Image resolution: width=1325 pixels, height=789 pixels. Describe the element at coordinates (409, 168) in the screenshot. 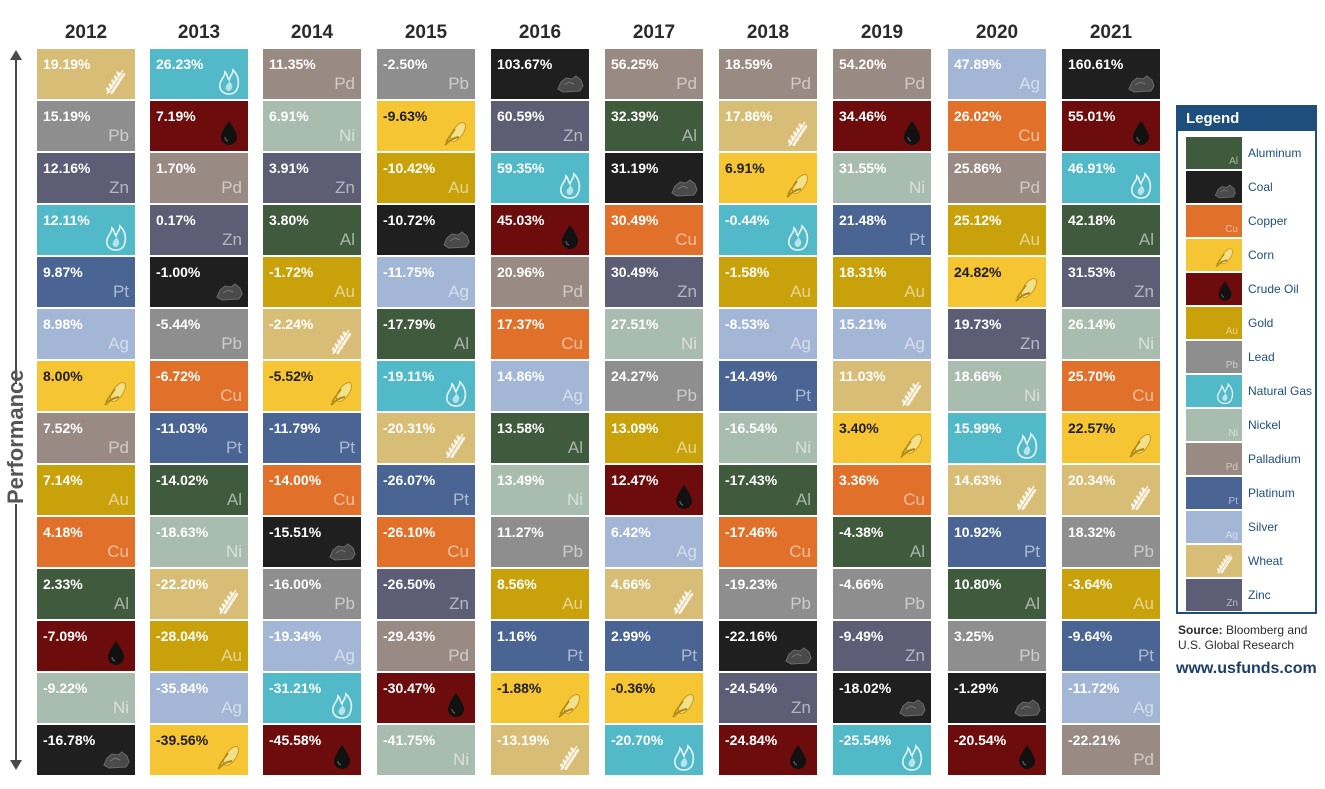

I see `return-value: -10.42%` at that location.